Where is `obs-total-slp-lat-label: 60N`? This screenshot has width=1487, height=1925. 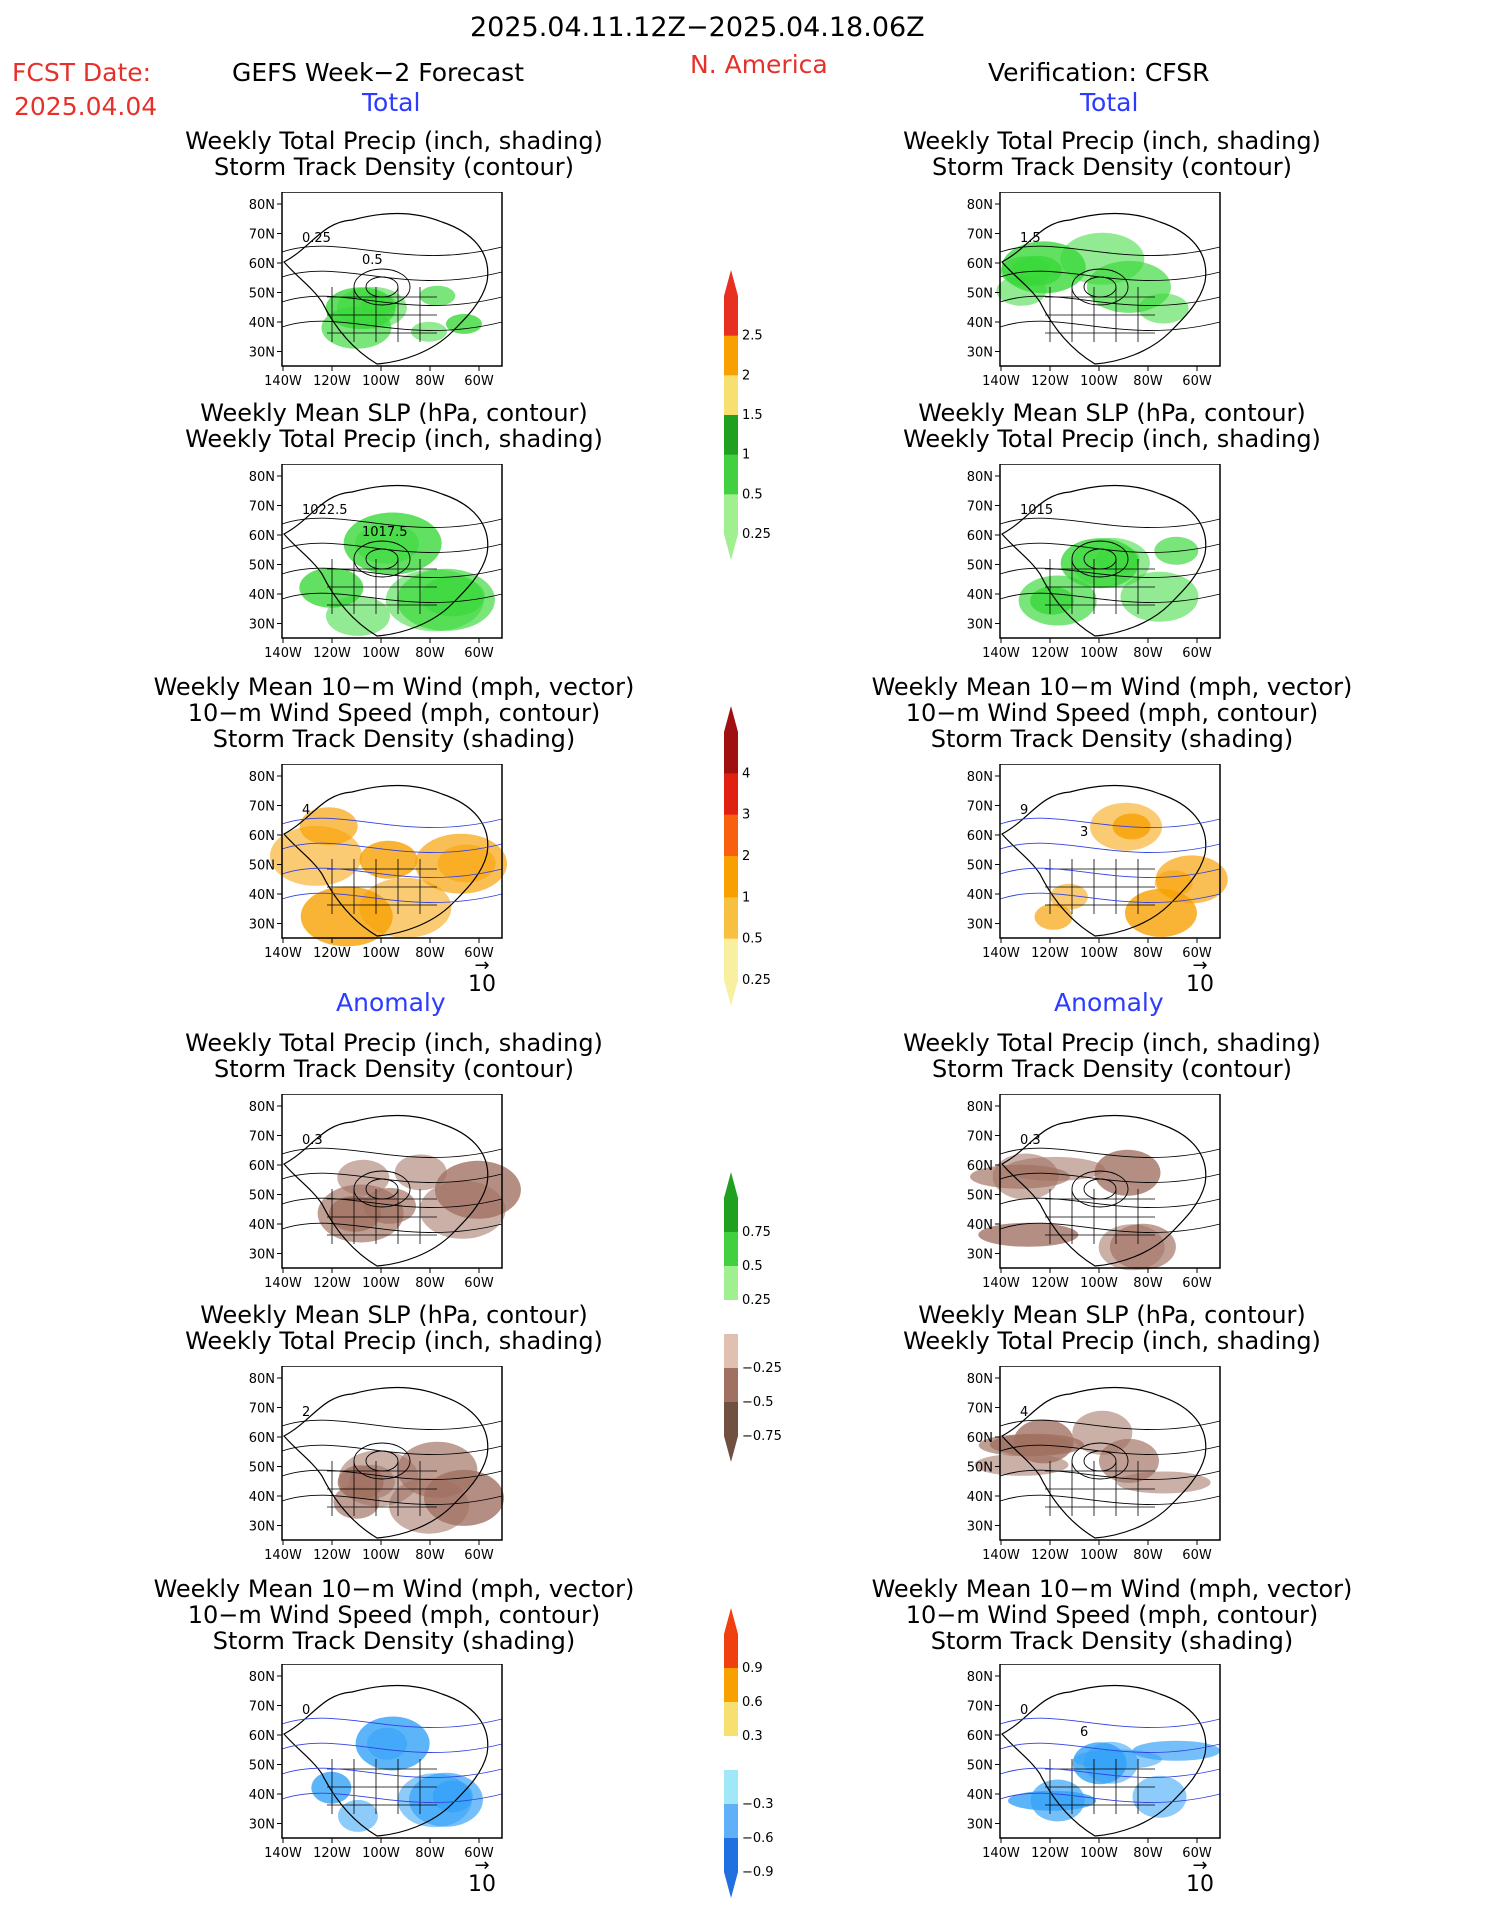
obs-total-slp-lat-label: 60N is located at coordinates (980, 536).